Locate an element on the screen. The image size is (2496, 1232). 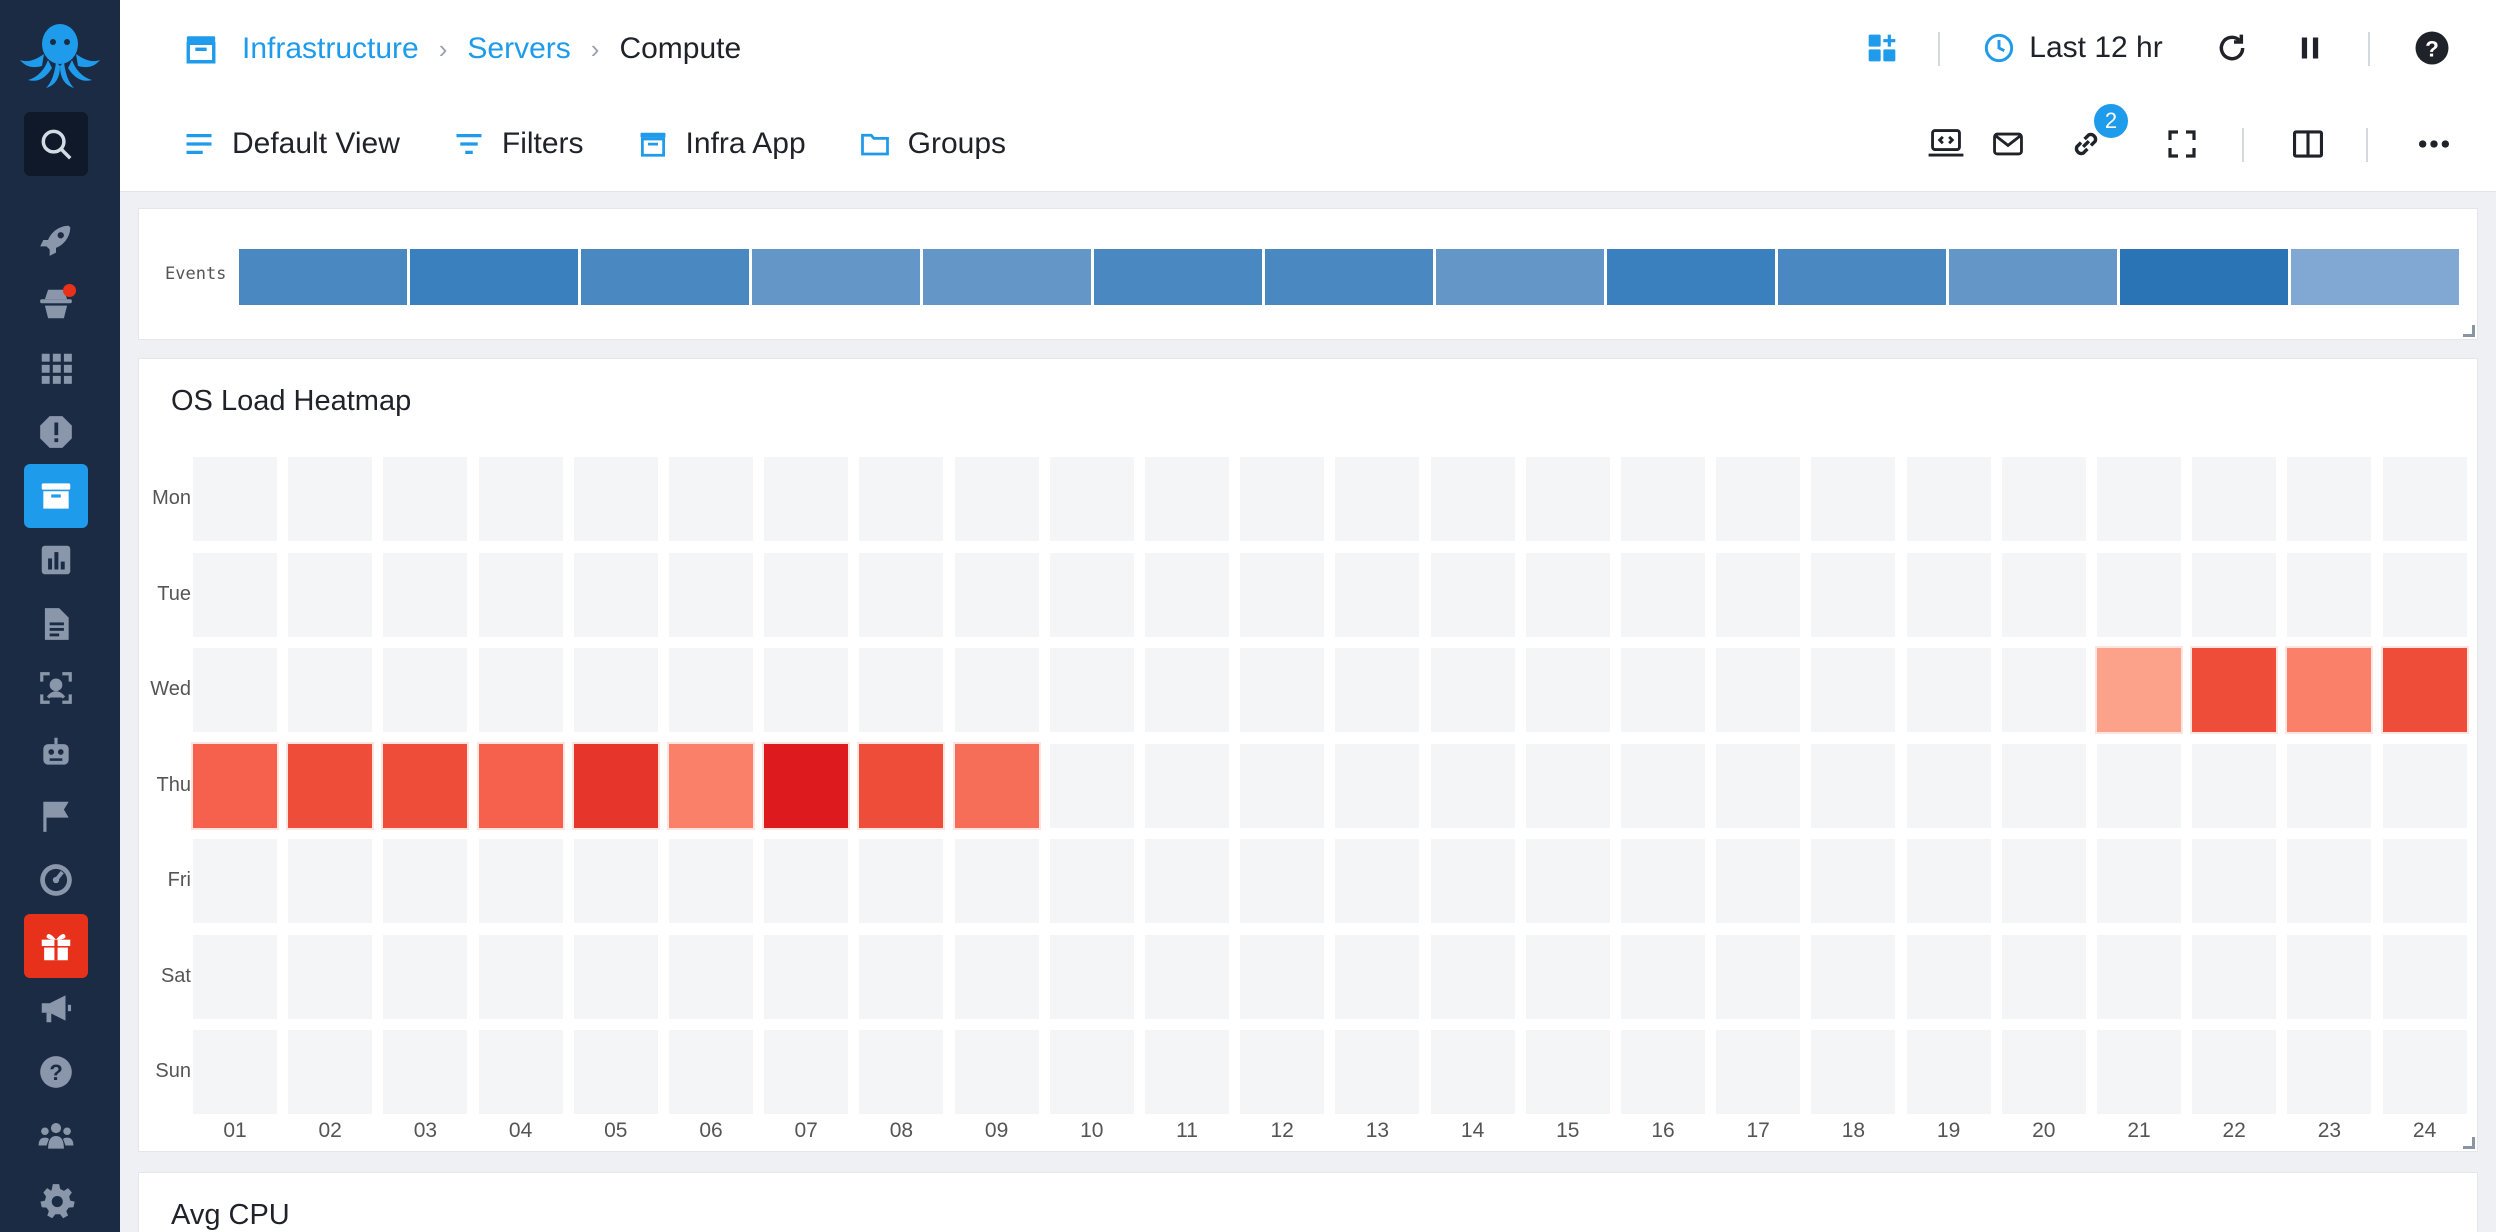
sidebar-item-team is located at coordinates (56, 1136).